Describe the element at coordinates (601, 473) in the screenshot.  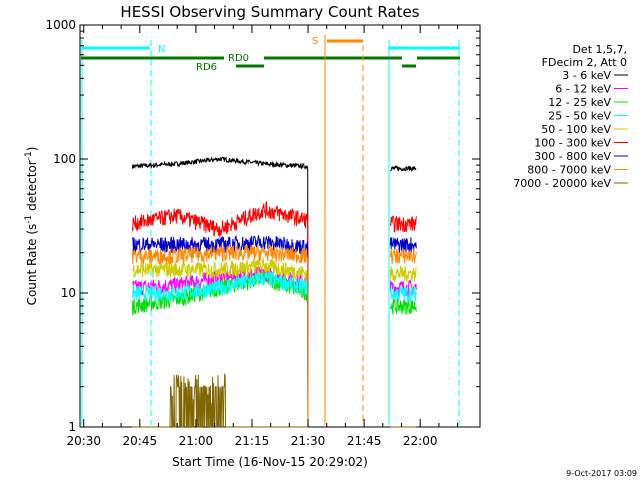
I see `timestamp: 9-Oct-2017 03:09` at that location.